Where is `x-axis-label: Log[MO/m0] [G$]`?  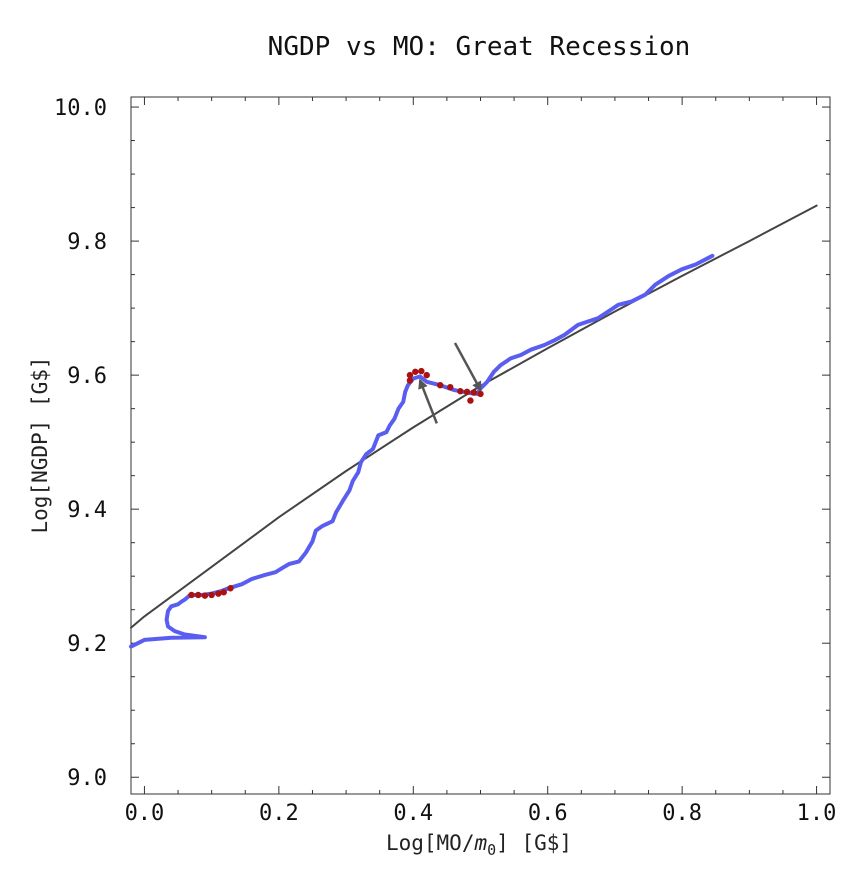
x-axis-label: Log[MO/m0] [G$] is located at coordinates (479, 845).